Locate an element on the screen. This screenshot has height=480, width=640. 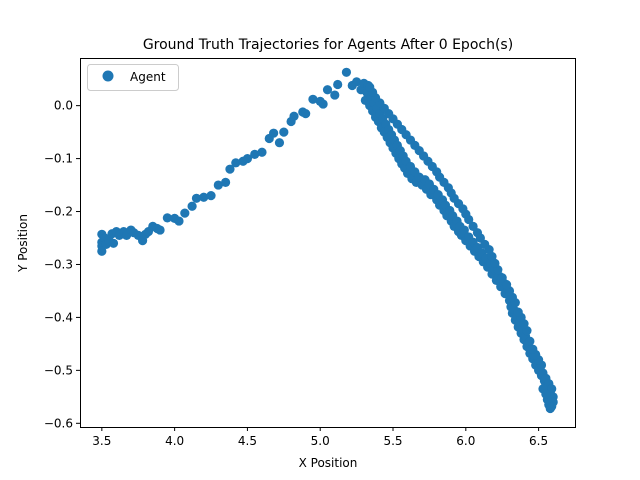
x-tick-label: 5.0 is located at coordinates (320, 441).